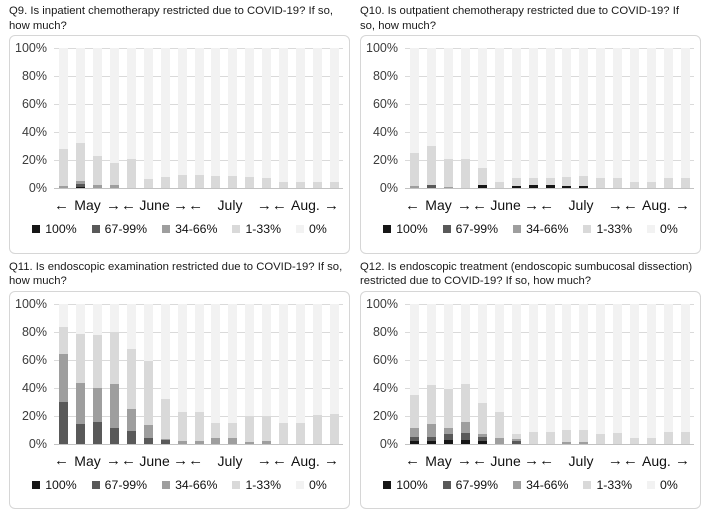 This screenshot has width=710, height=515. I want to click on legend-item: 100%, so click(405, 229).